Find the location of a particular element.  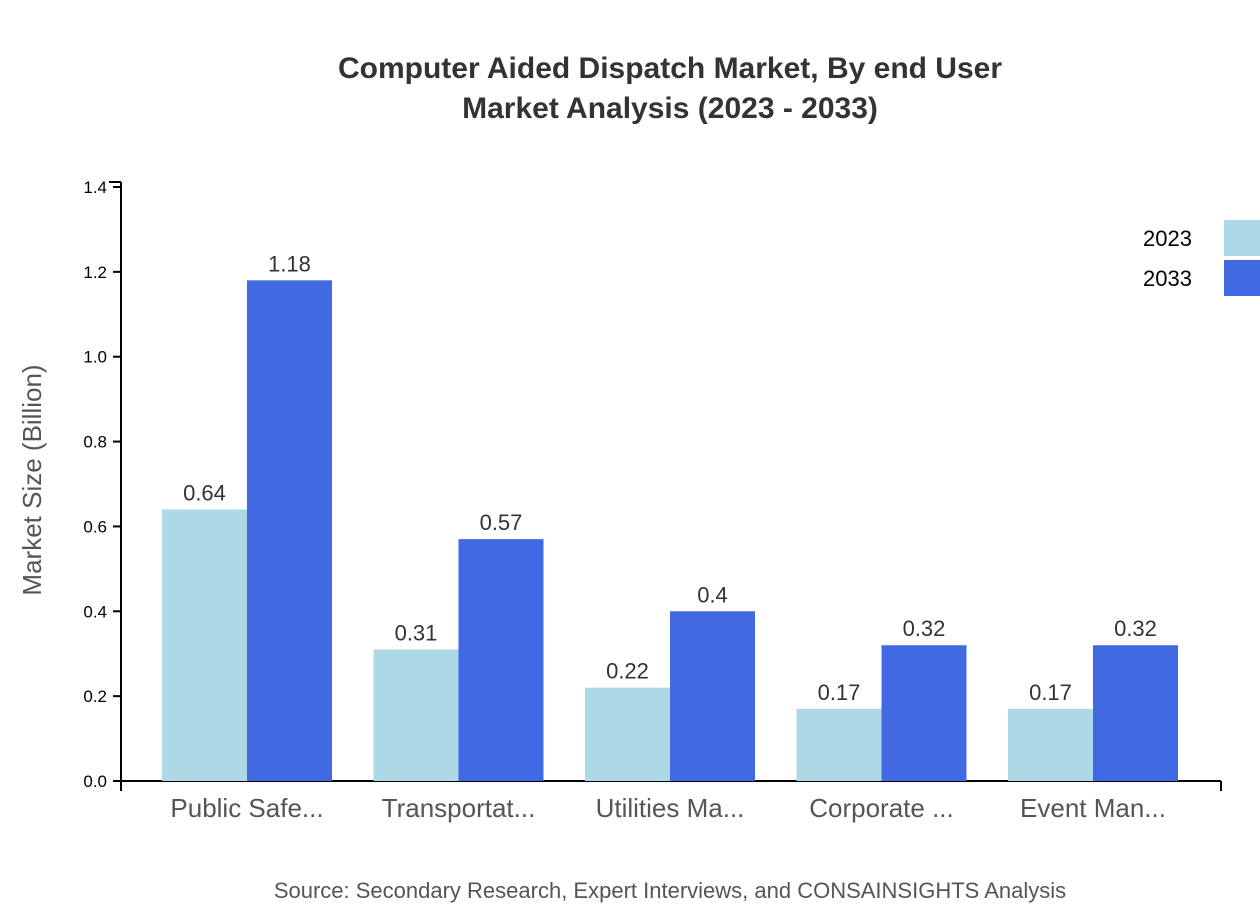

legend-label: 2033 is located at coordinates (1167, 278).